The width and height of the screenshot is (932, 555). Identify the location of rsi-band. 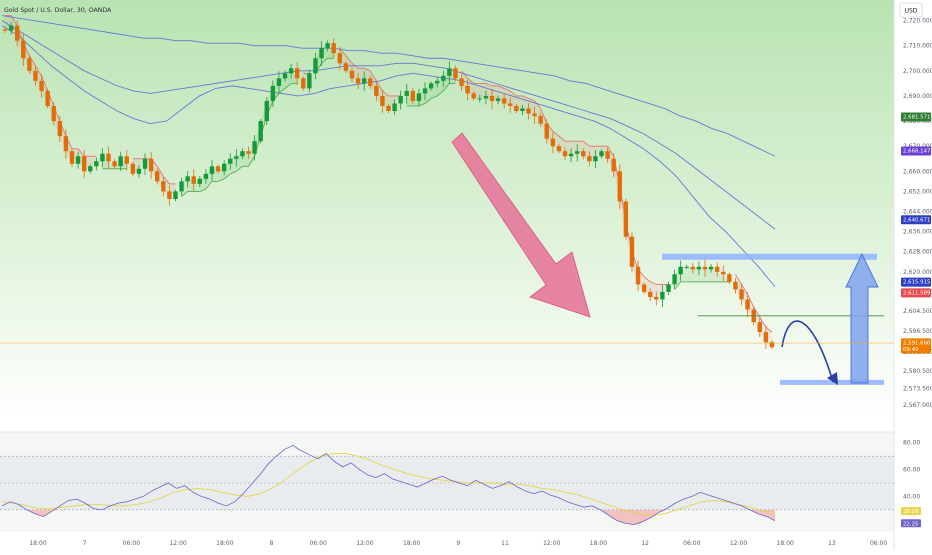
(447, 483).